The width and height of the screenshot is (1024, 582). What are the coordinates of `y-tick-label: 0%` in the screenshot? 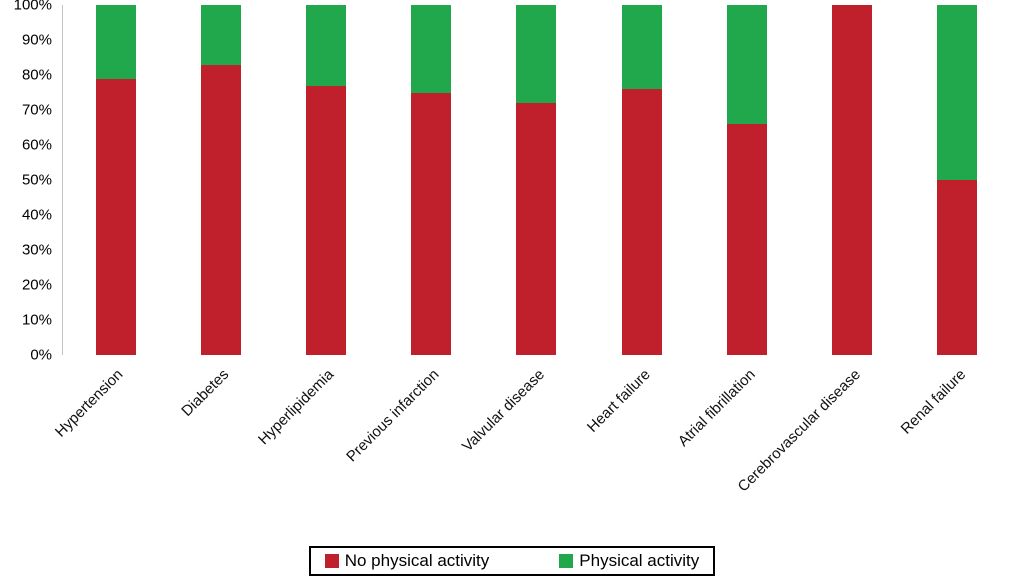 It's located at (41, 355).